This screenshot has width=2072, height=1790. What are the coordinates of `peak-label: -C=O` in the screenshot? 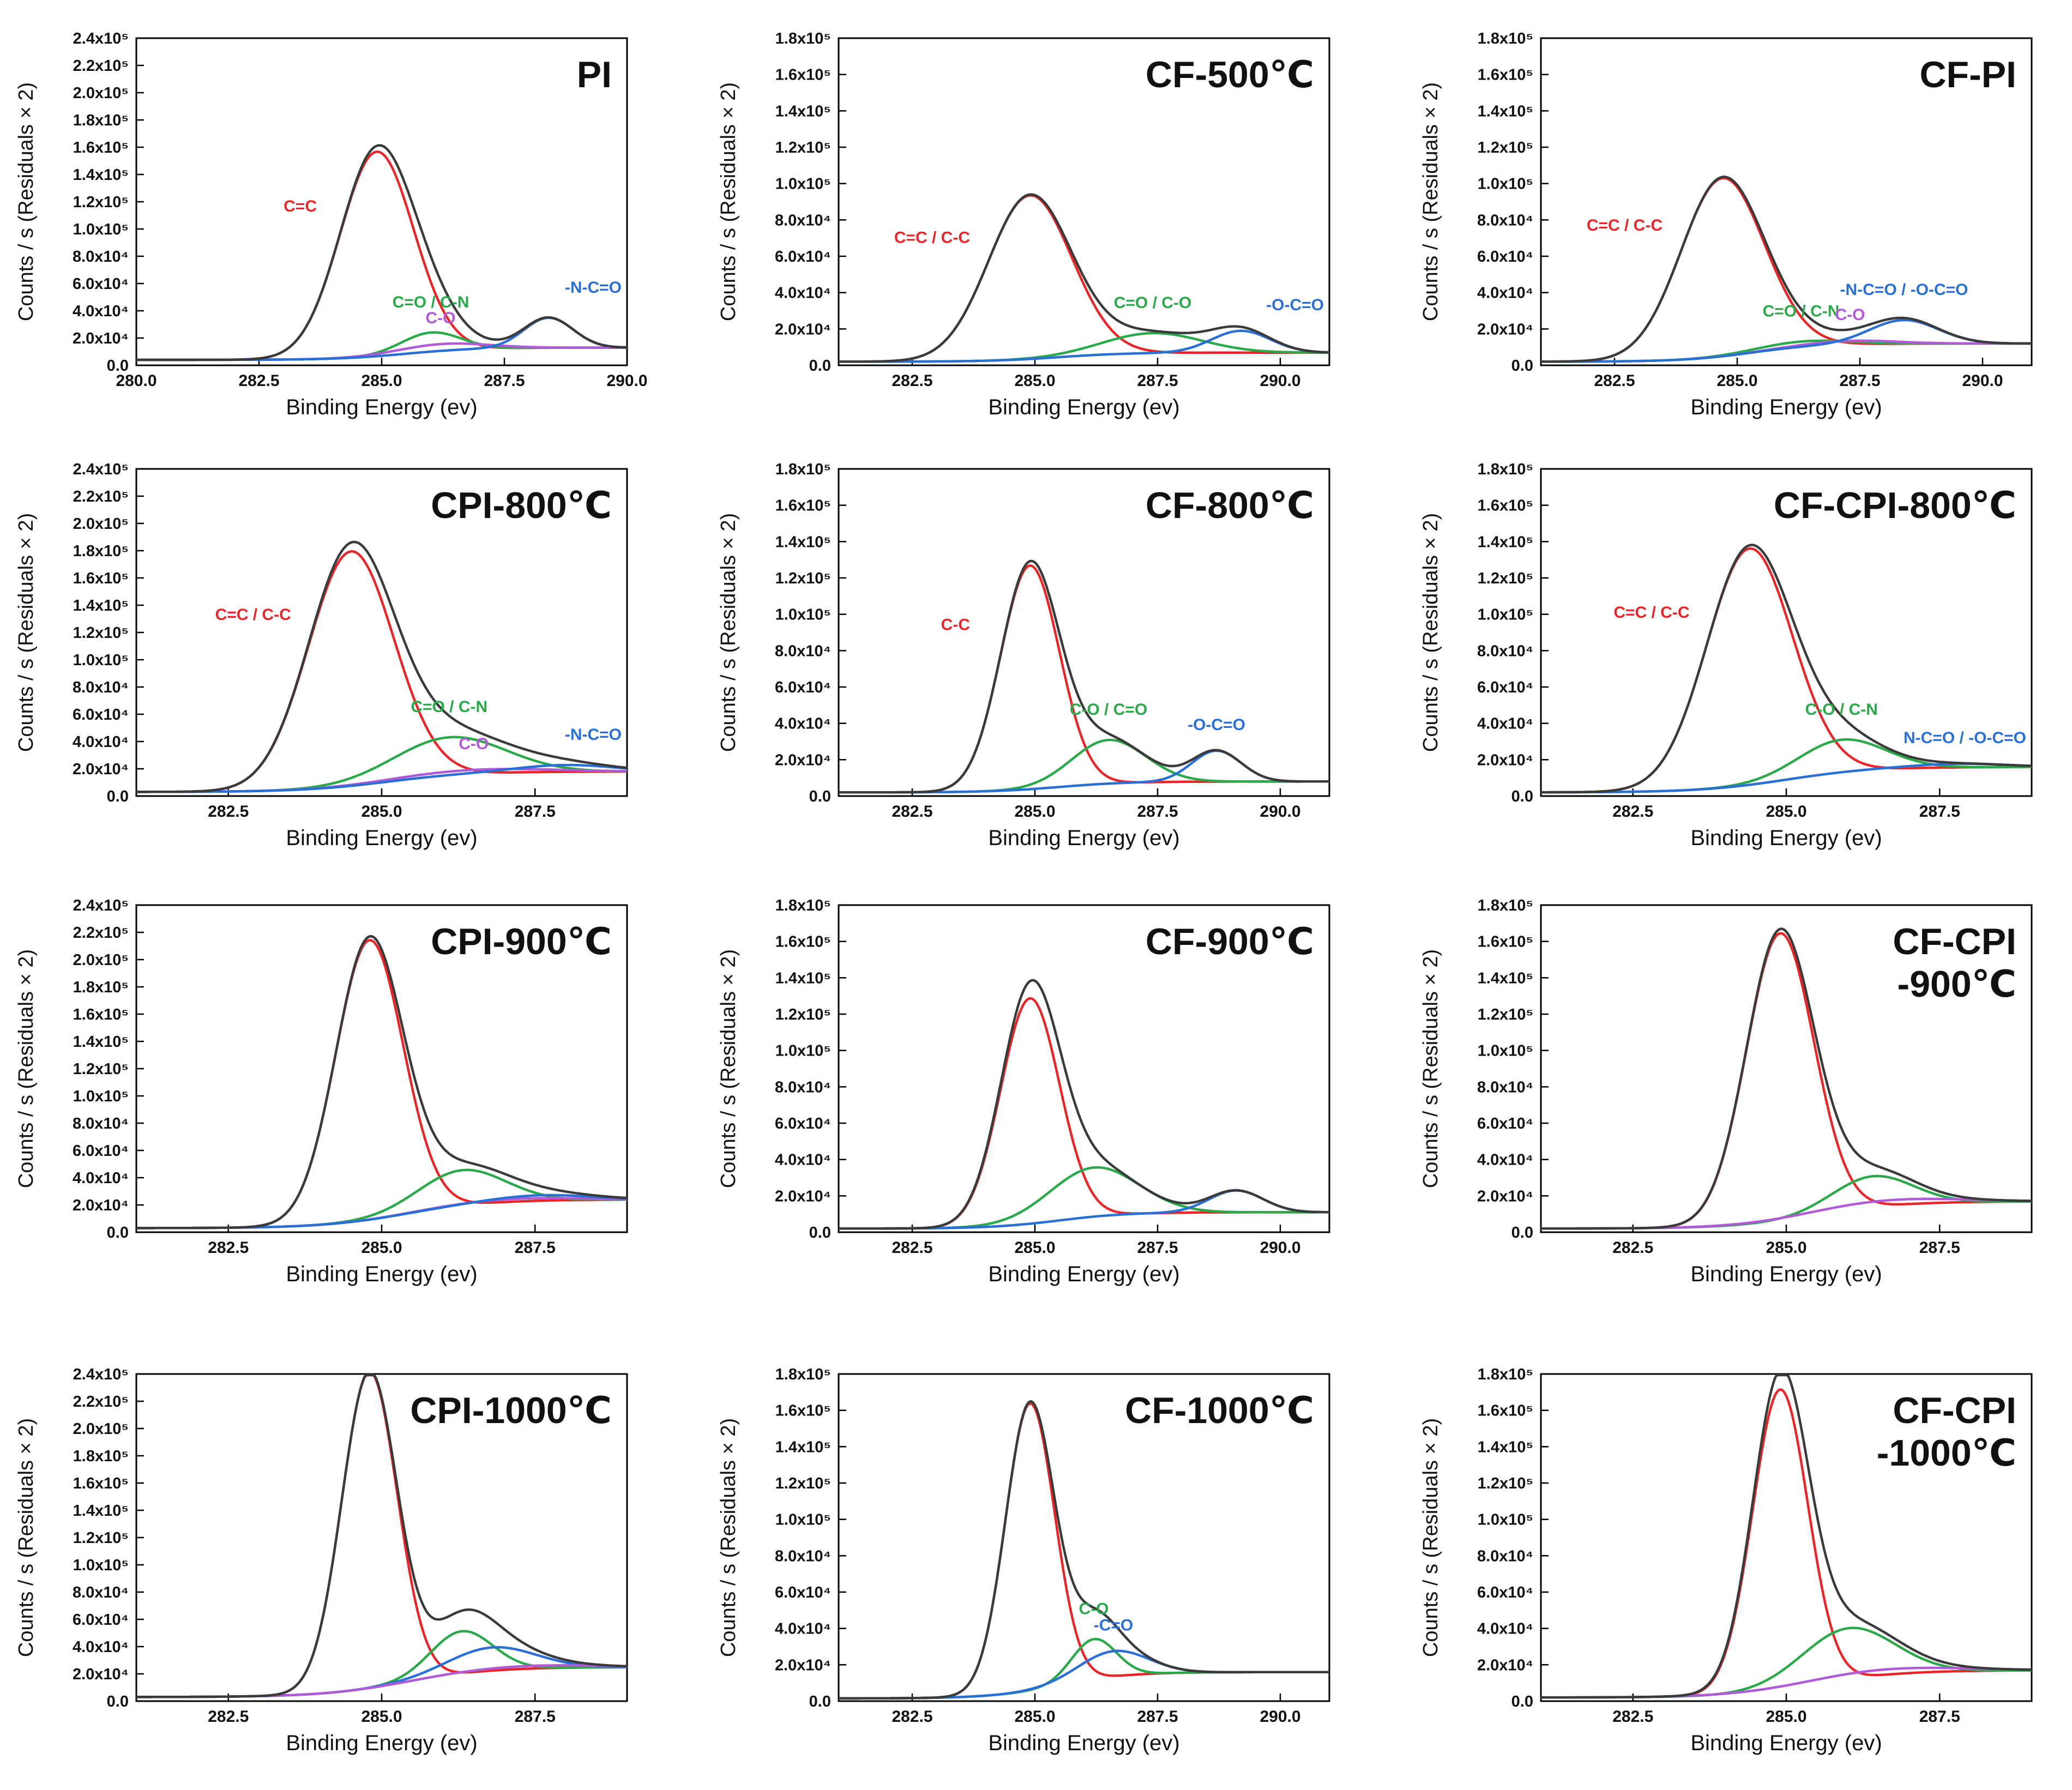 It's located at (1114, 1625).